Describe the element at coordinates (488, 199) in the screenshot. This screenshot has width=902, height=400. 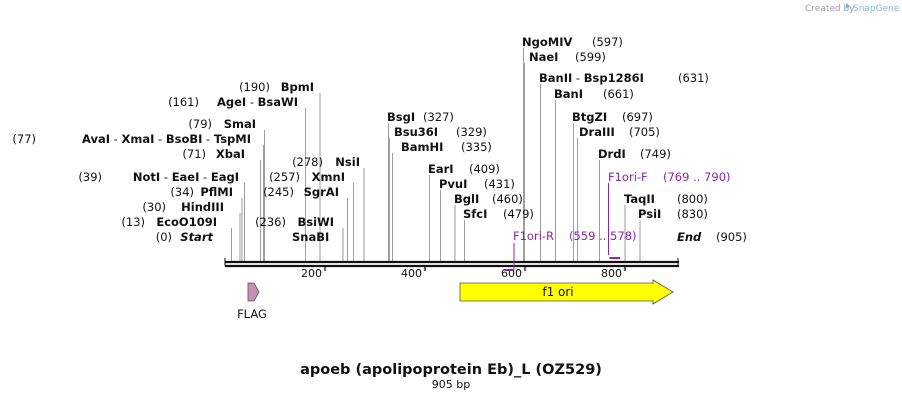
I see `site-label-bgli: BglI (460)` at that location.